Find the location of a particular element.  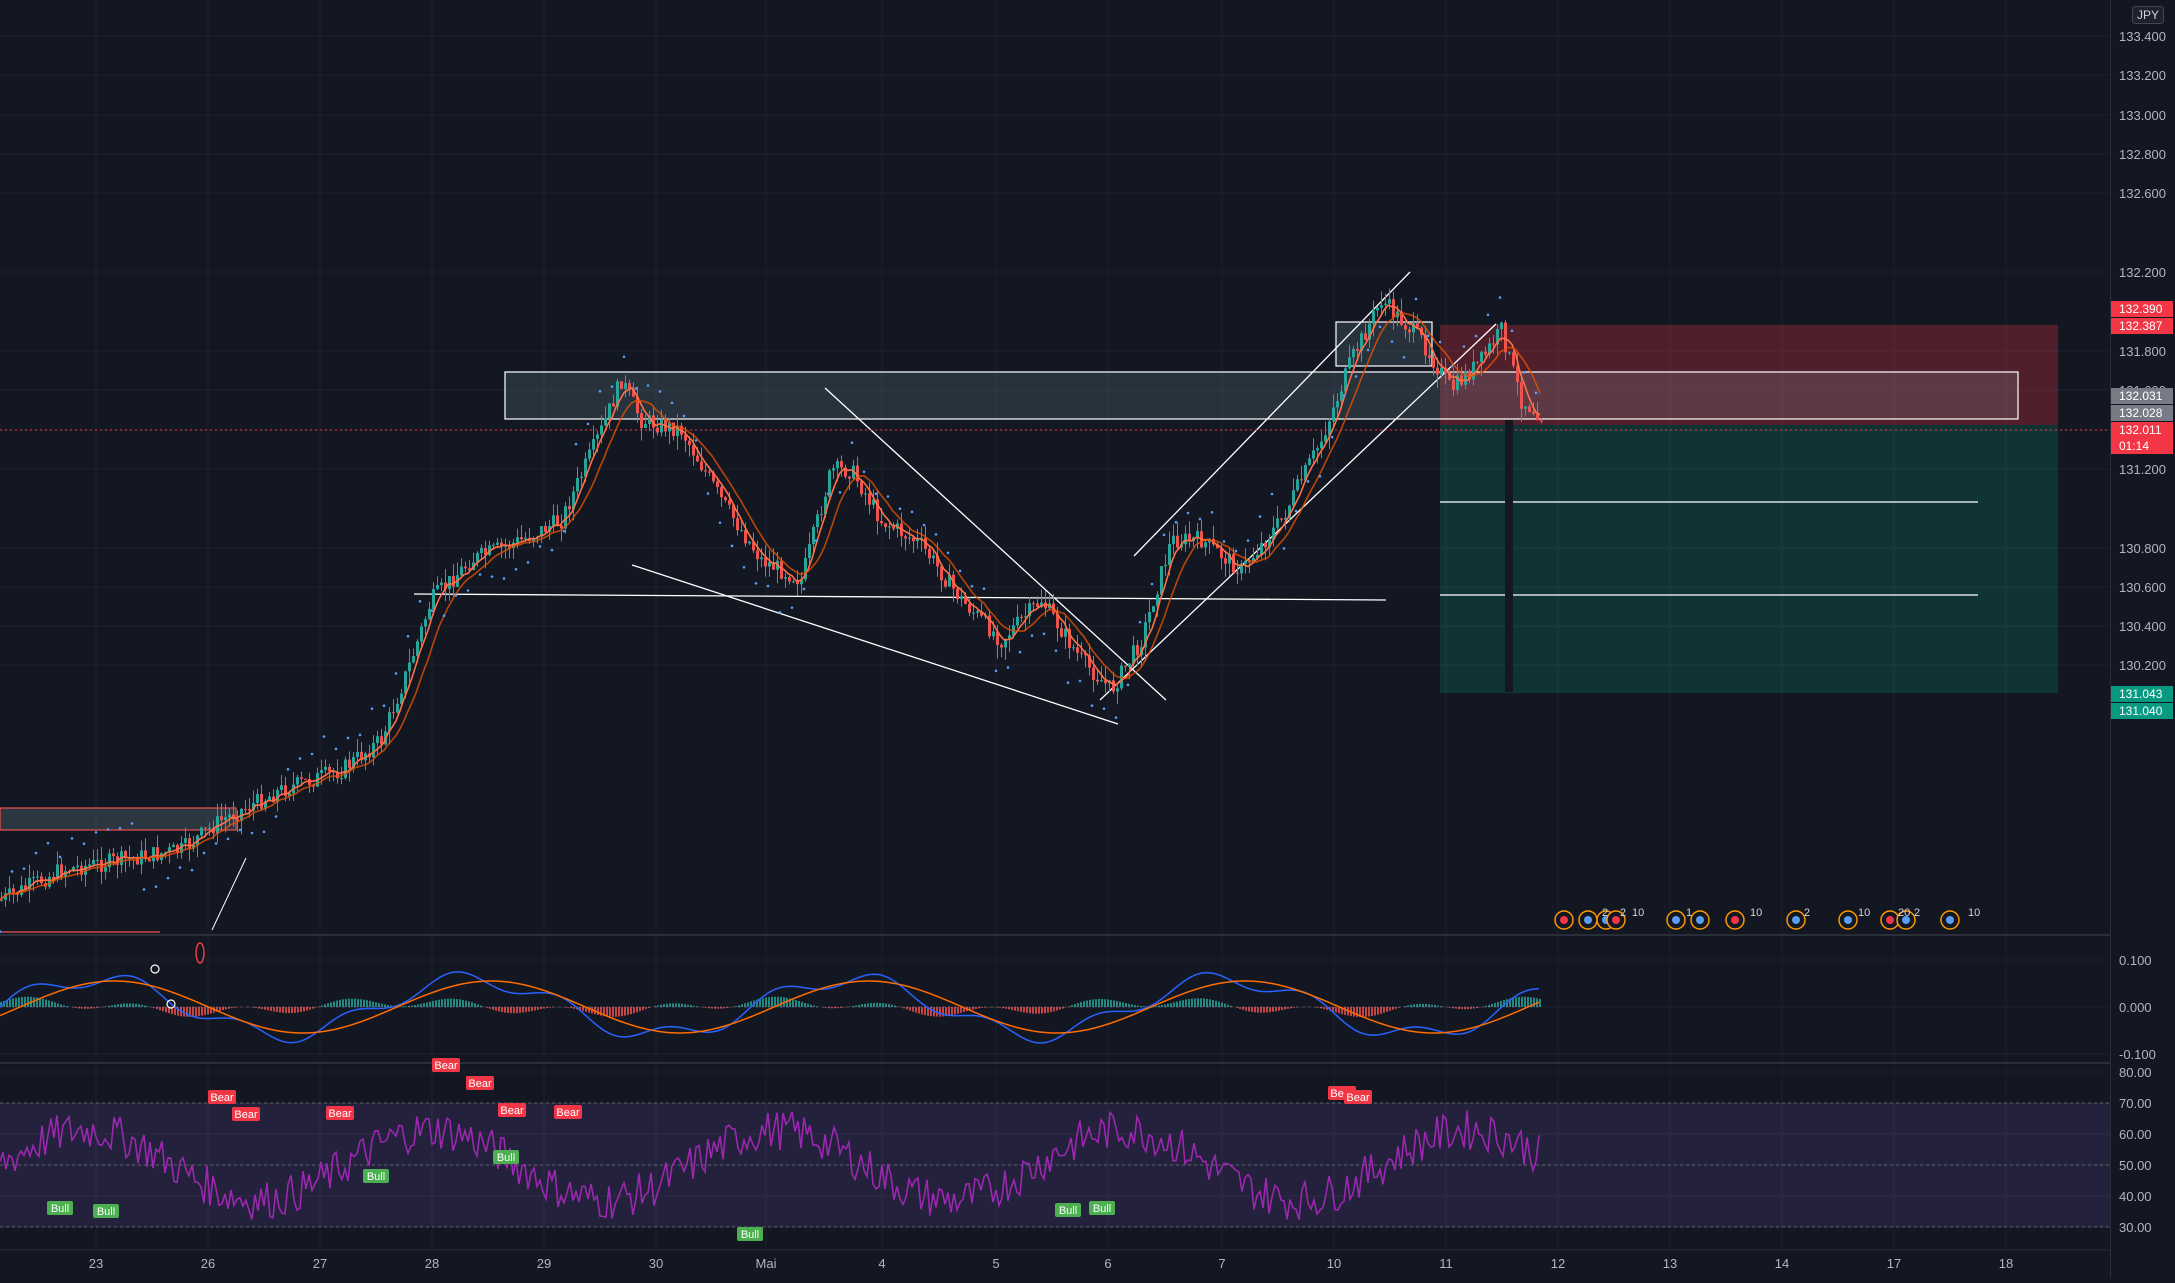

date-label: 13 is located at coordinates (1670, 1263).